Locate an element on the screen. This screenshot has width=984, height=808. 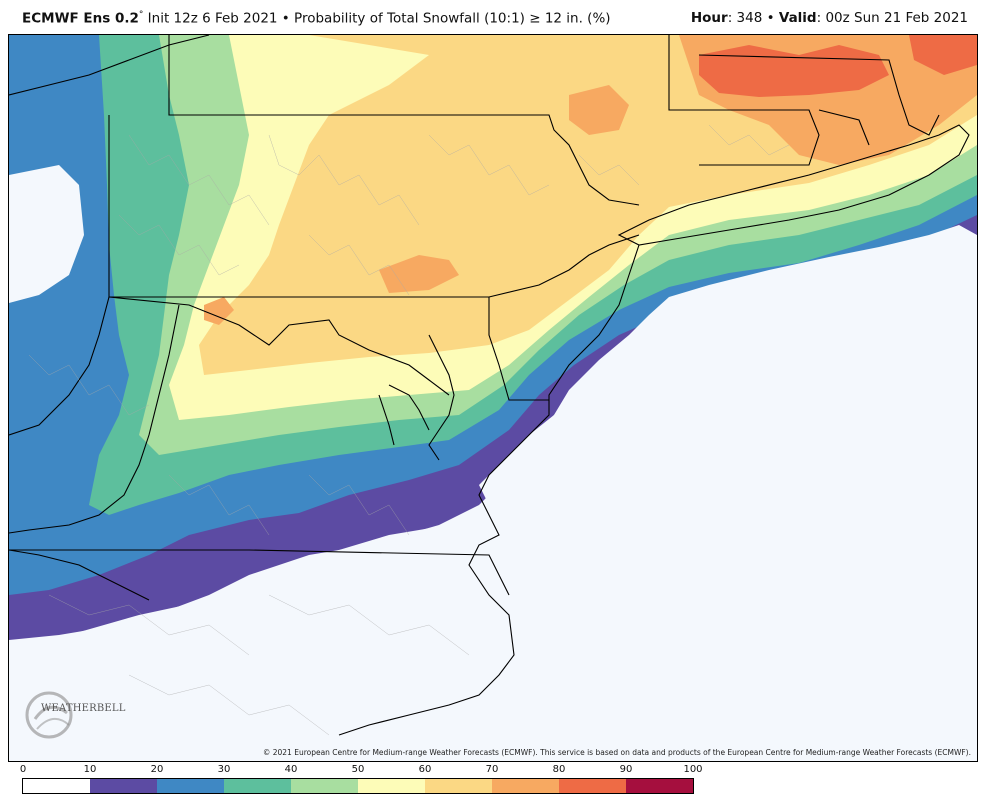
colorbar-tick-label: 40 is located at coordinates (291, 769).